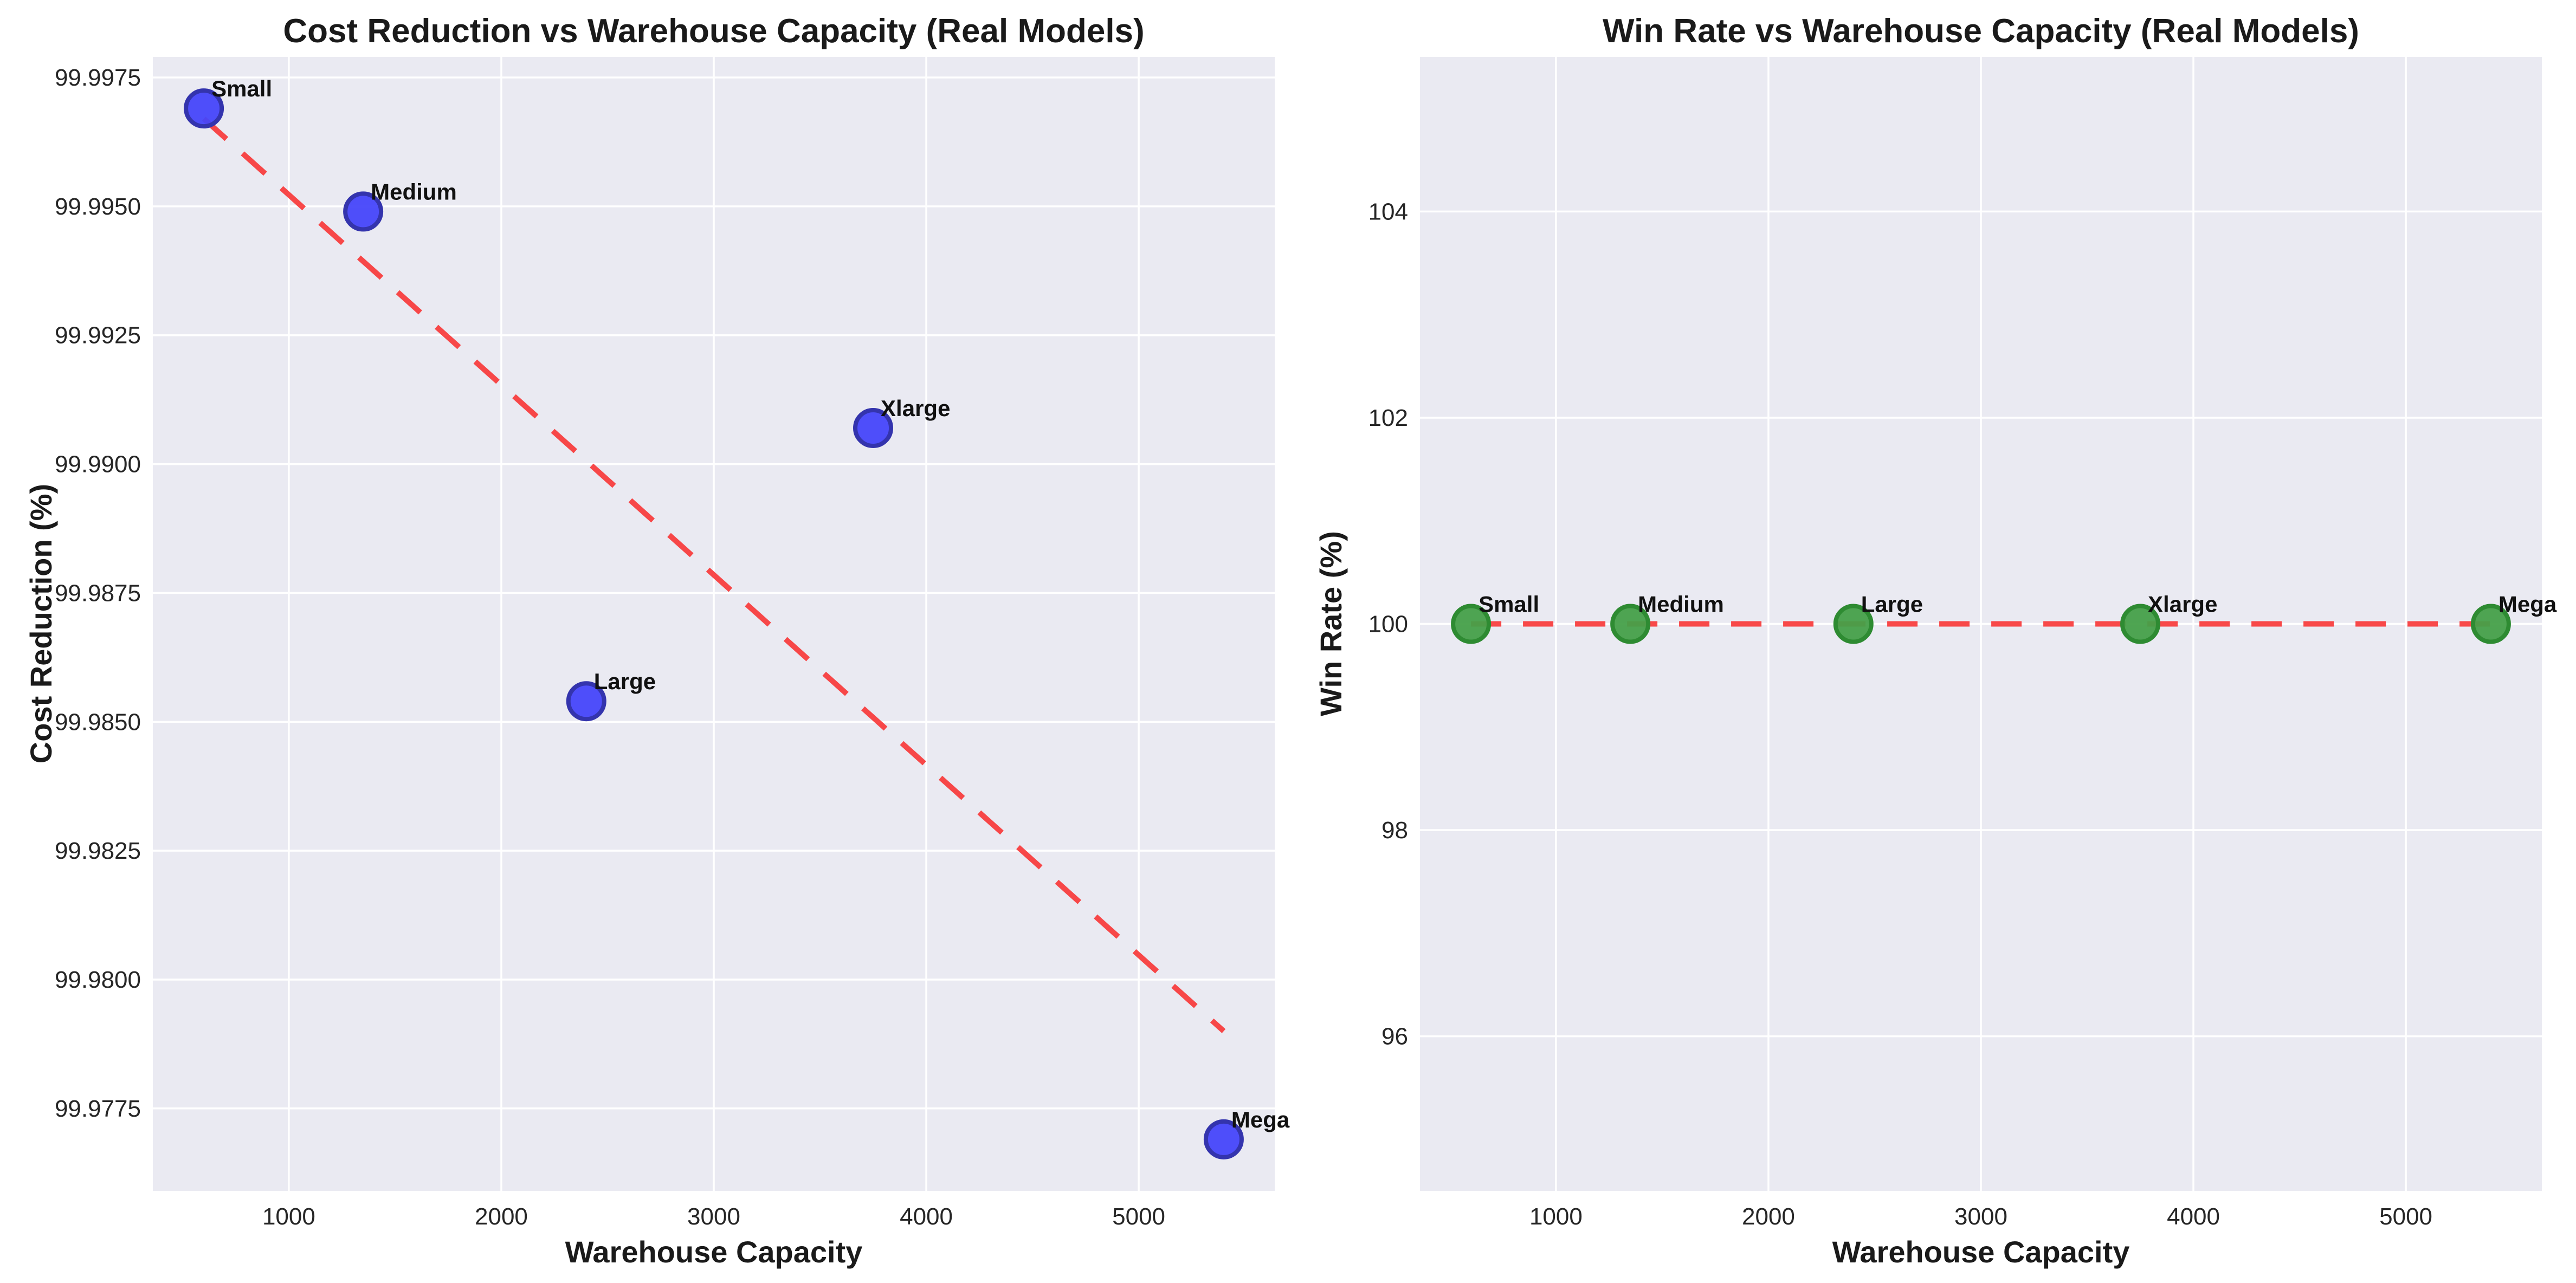  Describe the element at coordinates (41, 623) in the screenshot. I see `left-chart-y-axis-label: Cost Reduction (%)` at that location.